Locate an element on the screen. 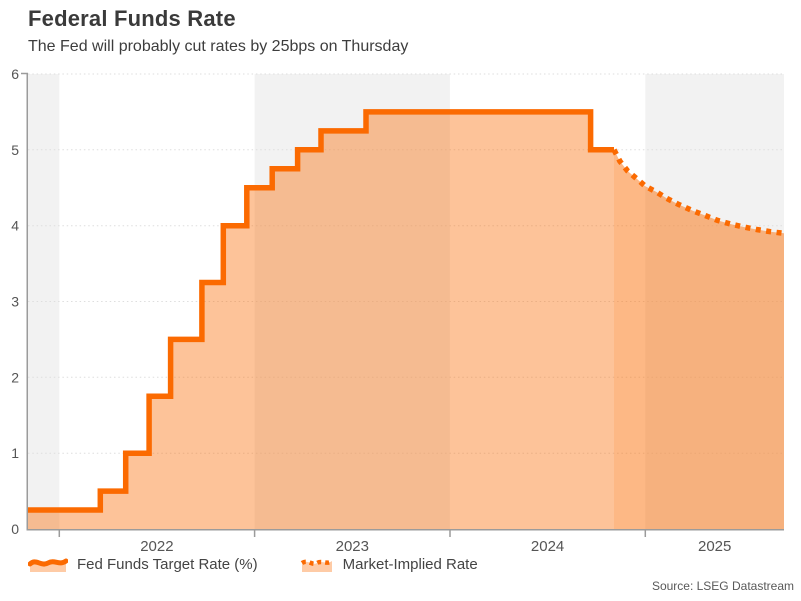 This screenshot has height=601, width=801. market-implied-area-swatch-icon is located at coordinates (317, 565).